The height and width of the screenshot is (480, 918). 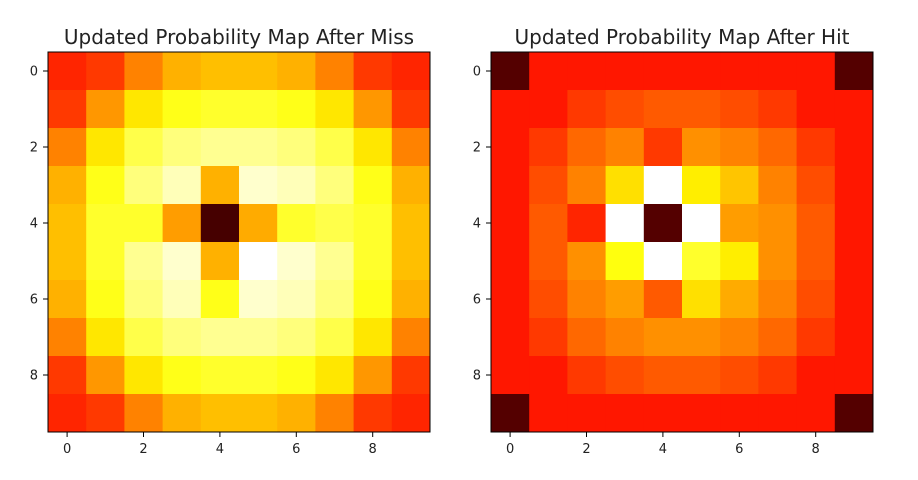 I want to click on right-heatmap-cell-r9-c9, so click(x=854, y=413).